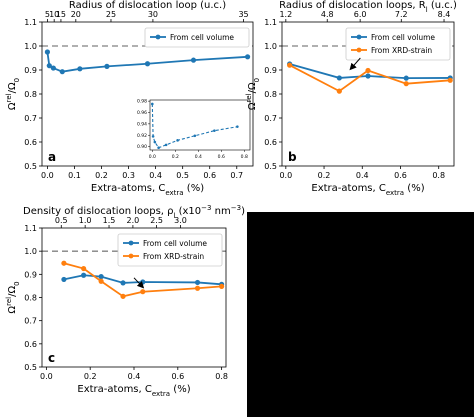 The image size is (474, 417). I want to click on y-tick-label: 0.9, so click(30, 274).